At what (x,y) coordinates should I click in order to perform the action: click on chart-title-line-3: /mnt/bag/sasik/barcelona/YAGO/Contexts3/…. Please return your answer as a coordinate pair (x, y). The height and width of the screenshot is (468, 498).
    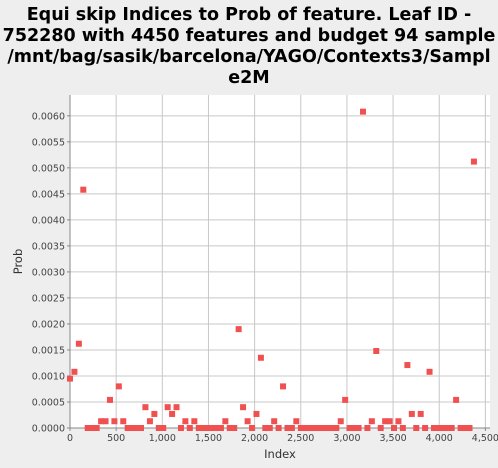
    Looking at the image, I should click on (248, 57).